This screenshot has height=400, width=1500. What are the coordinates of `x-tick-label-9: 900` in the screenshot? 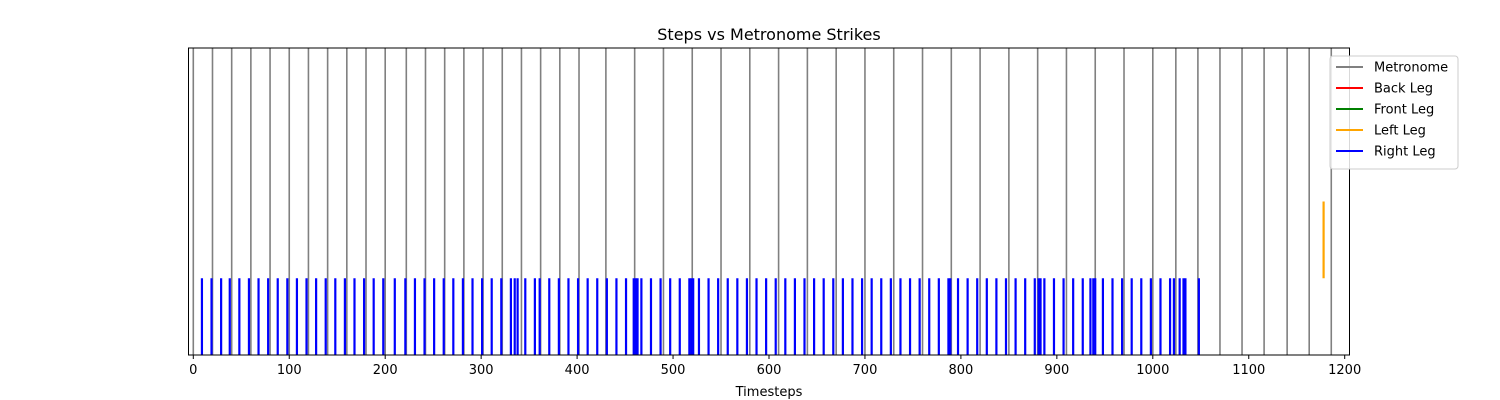 It's located at (1056, 370).